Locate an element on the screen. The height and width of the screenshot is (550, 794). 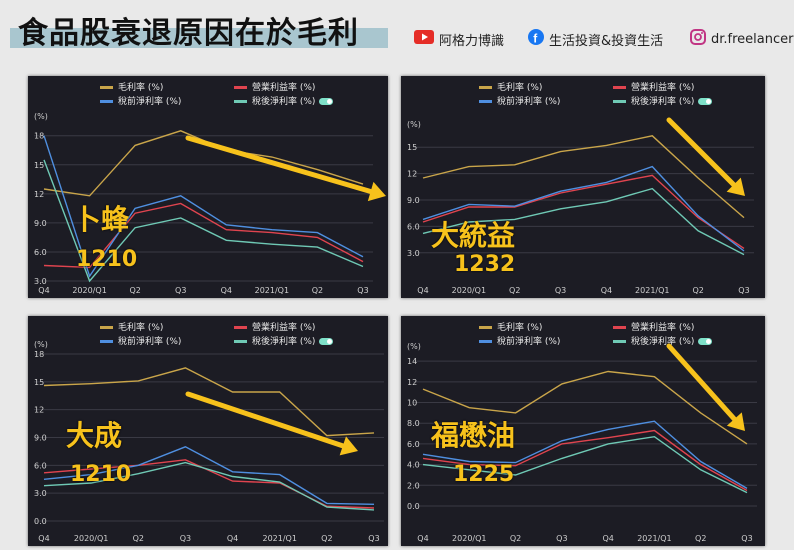
line-chart: 3.0 6.0 9.0 12 15 Q4 2020/Q1 Q2 Q3 Q4 2021/Q1 Q2 Q3 is located at coordinates (580, 206).